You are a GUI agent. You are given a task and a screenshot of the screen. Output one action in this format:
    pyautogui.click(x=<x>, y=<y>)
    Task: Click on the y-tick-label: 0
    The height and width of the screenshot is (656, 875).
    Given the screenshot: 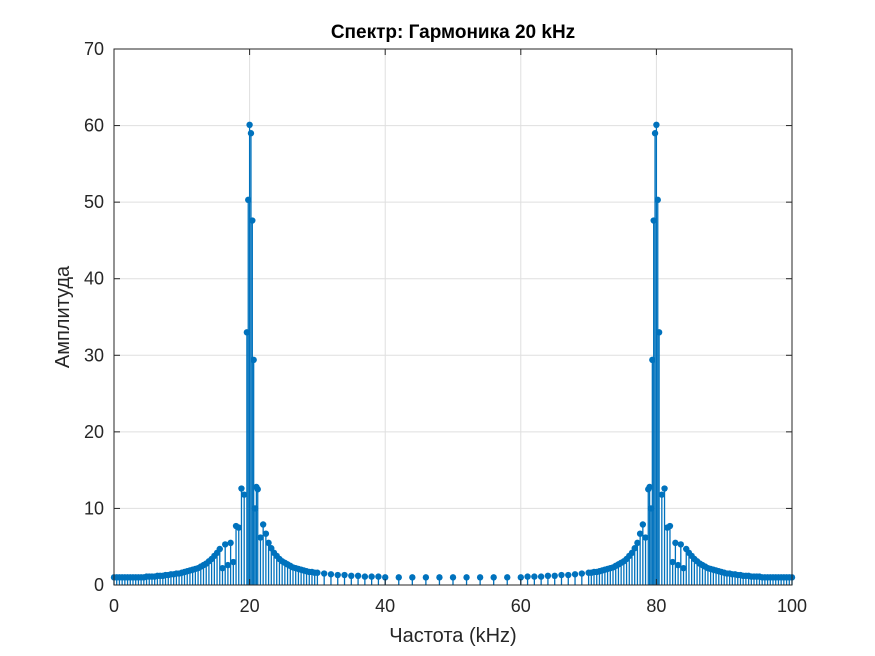 What is the action you would take?
    pyautogui.click(x=99, y=585)
    